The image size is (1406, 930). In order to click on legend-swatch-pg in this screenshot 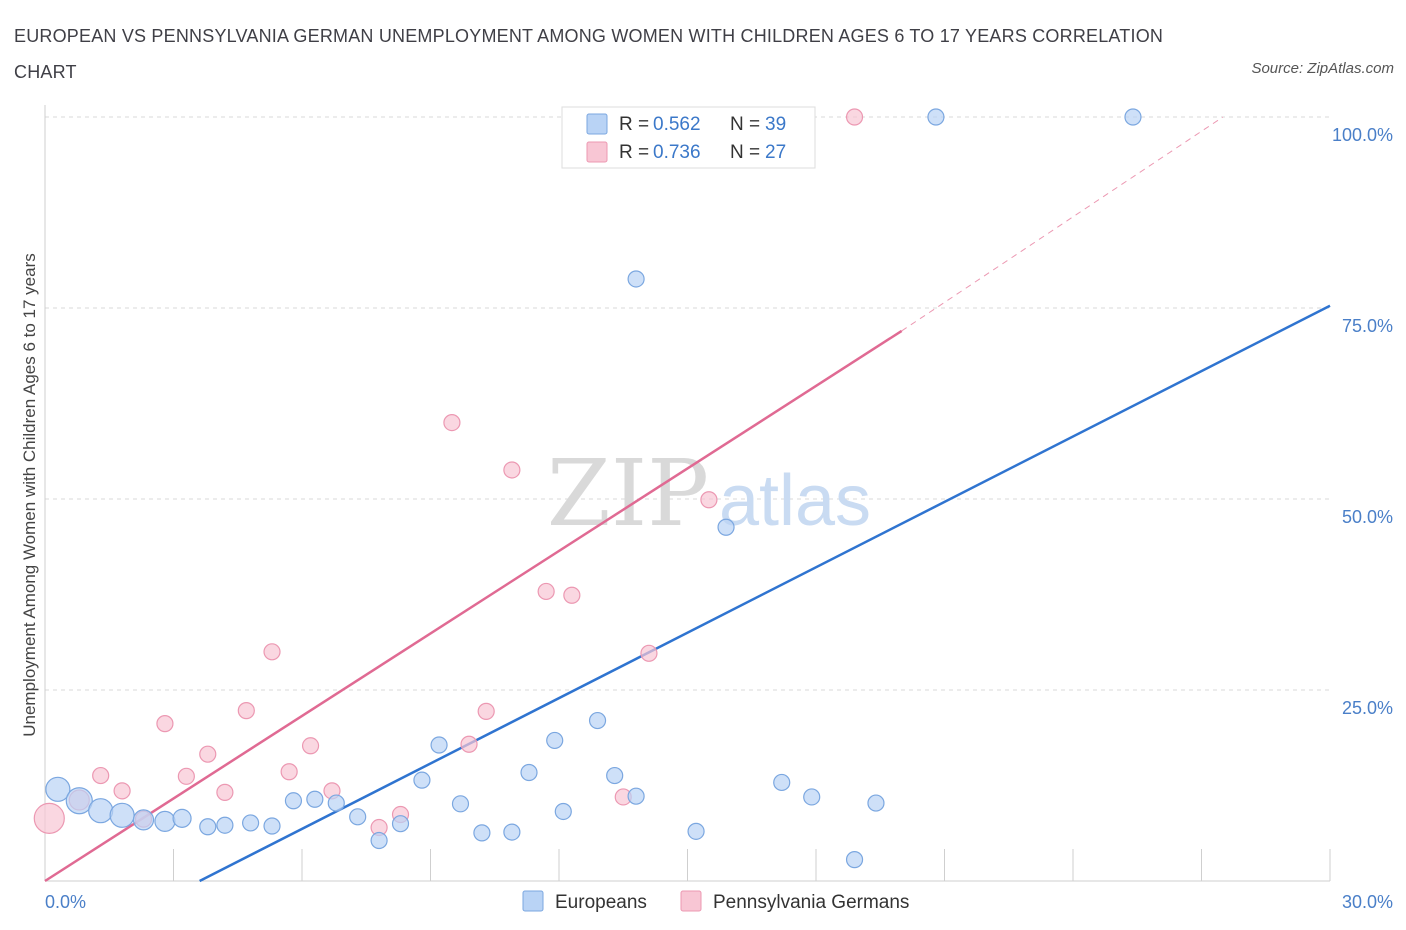, I will do `click(597, 152)`.